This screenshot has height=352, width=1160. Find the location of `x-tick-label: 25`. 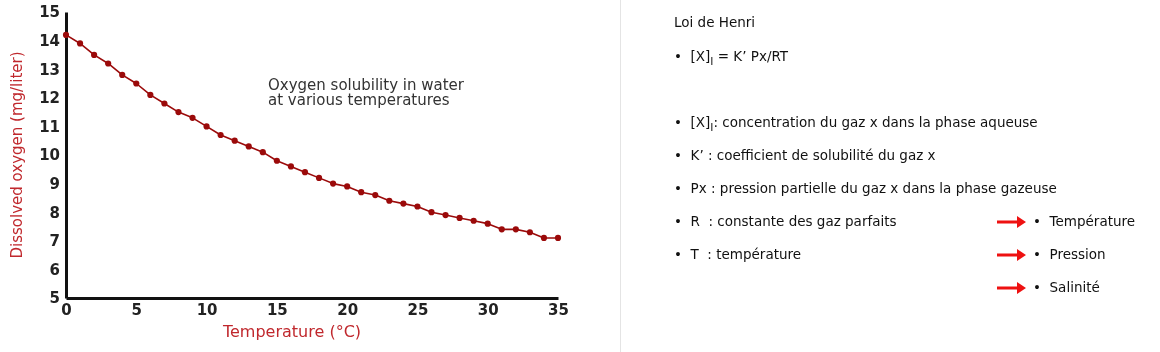

x-tick-label: 25 is located at coordinates (418, 309).